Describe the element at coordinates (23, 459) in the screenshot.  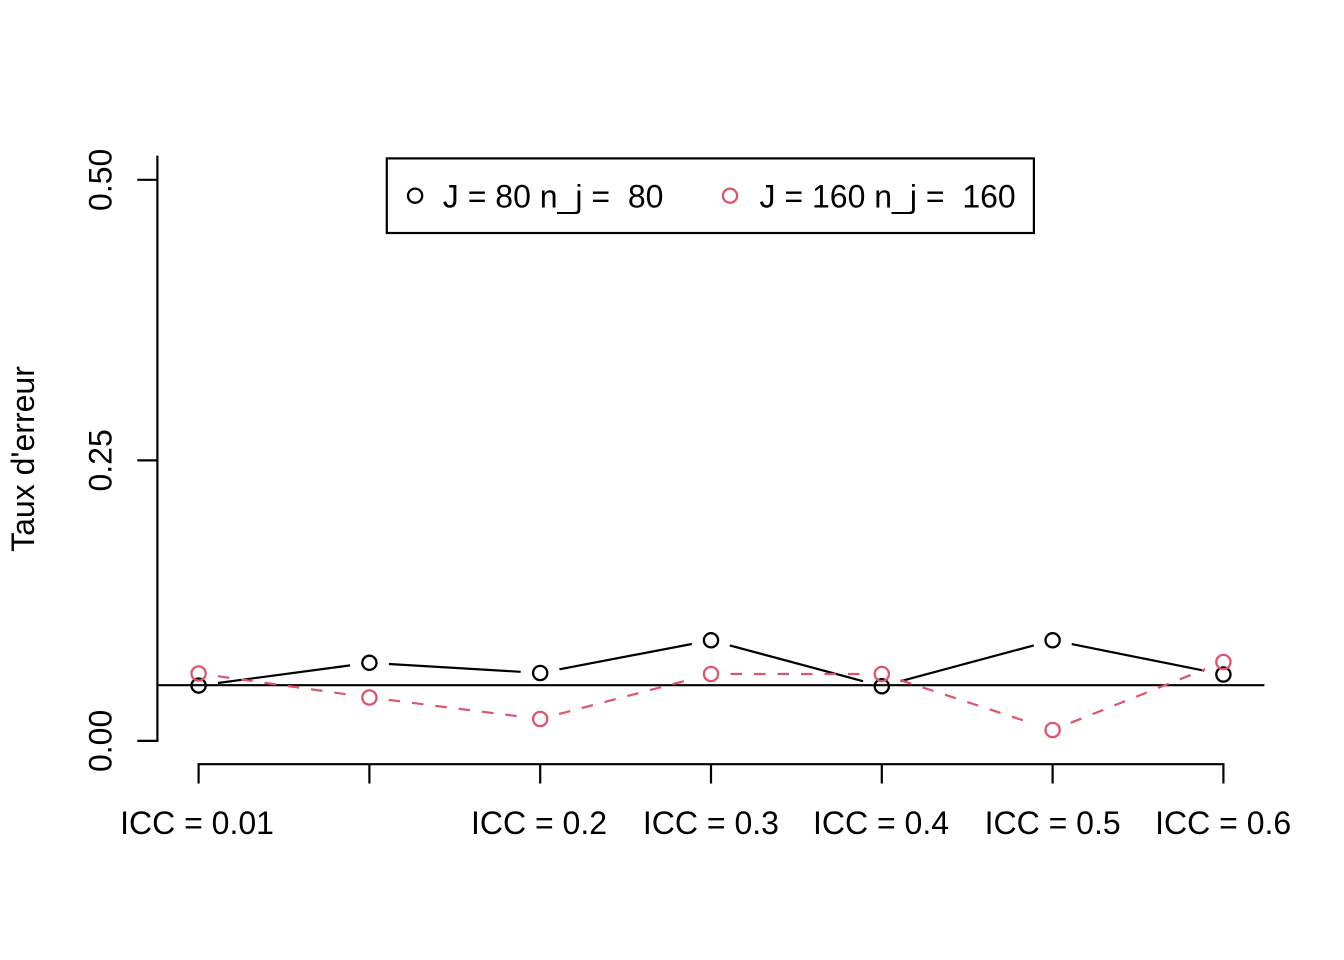
I see `svg-text: Taux d'erreur` at that location.